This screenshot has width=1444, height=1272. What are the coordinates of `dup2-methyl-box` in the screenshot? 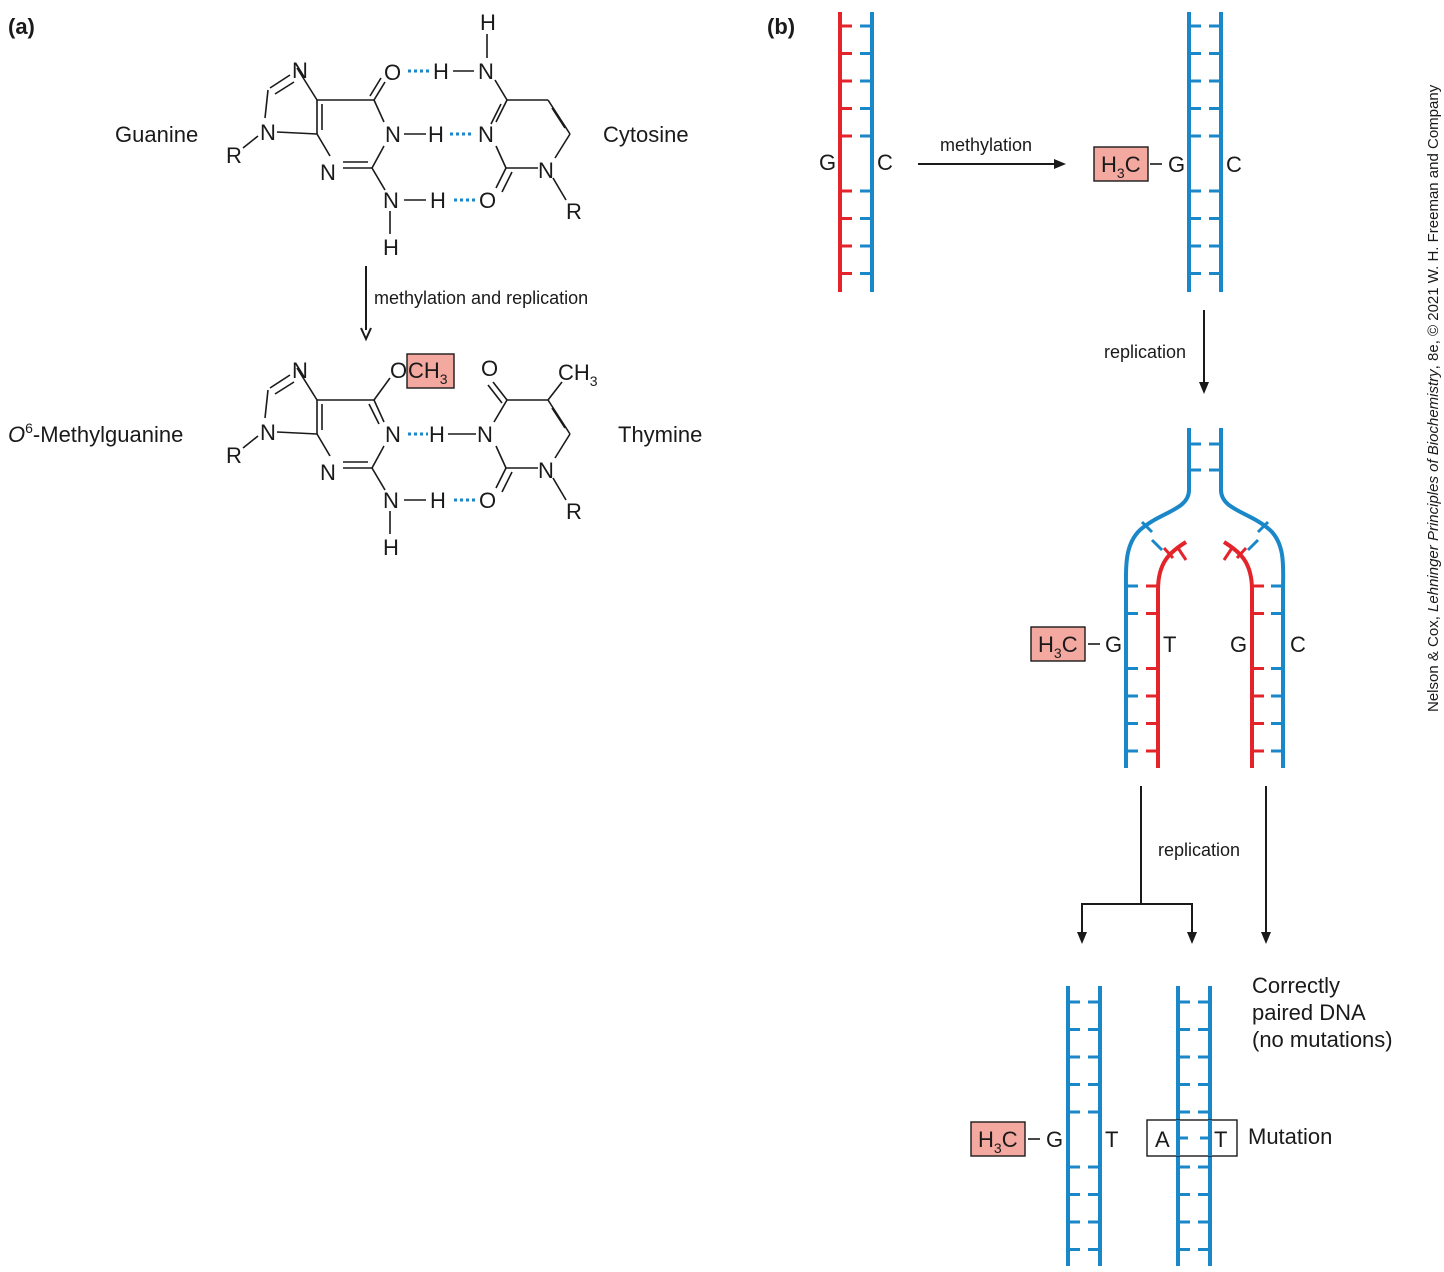 It's located at (1121, 164).